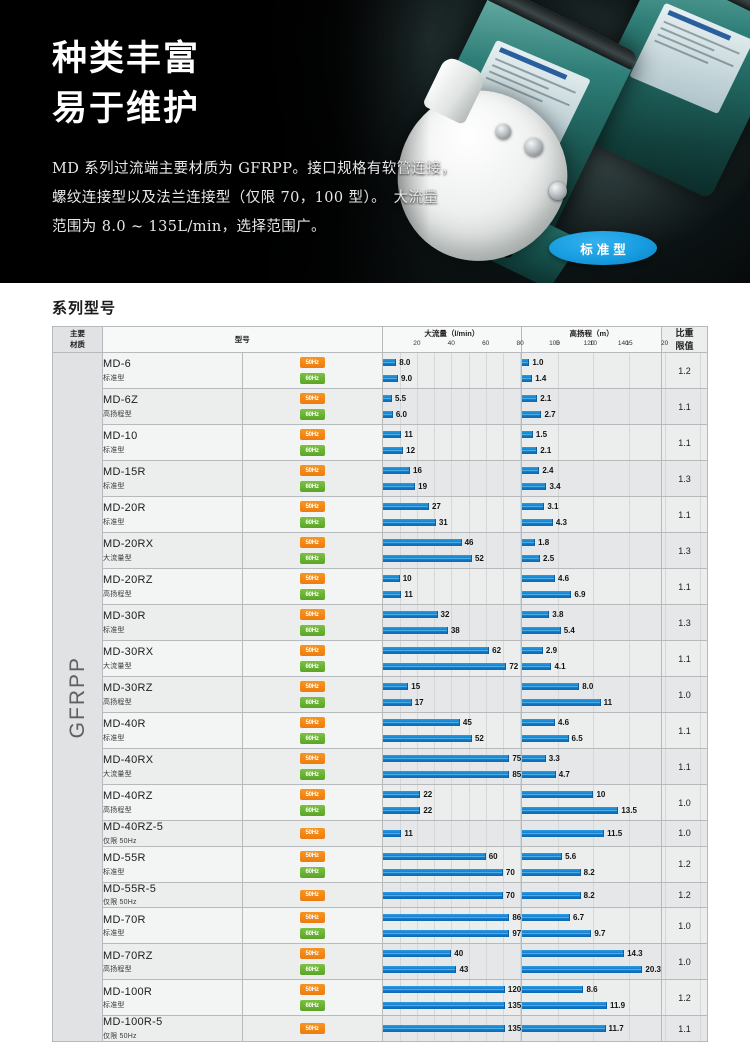  What do you see at coordinates (591, 398) in the screenshot?
I see `head-bar-row: 2.1` at bounding box center [591, 398].